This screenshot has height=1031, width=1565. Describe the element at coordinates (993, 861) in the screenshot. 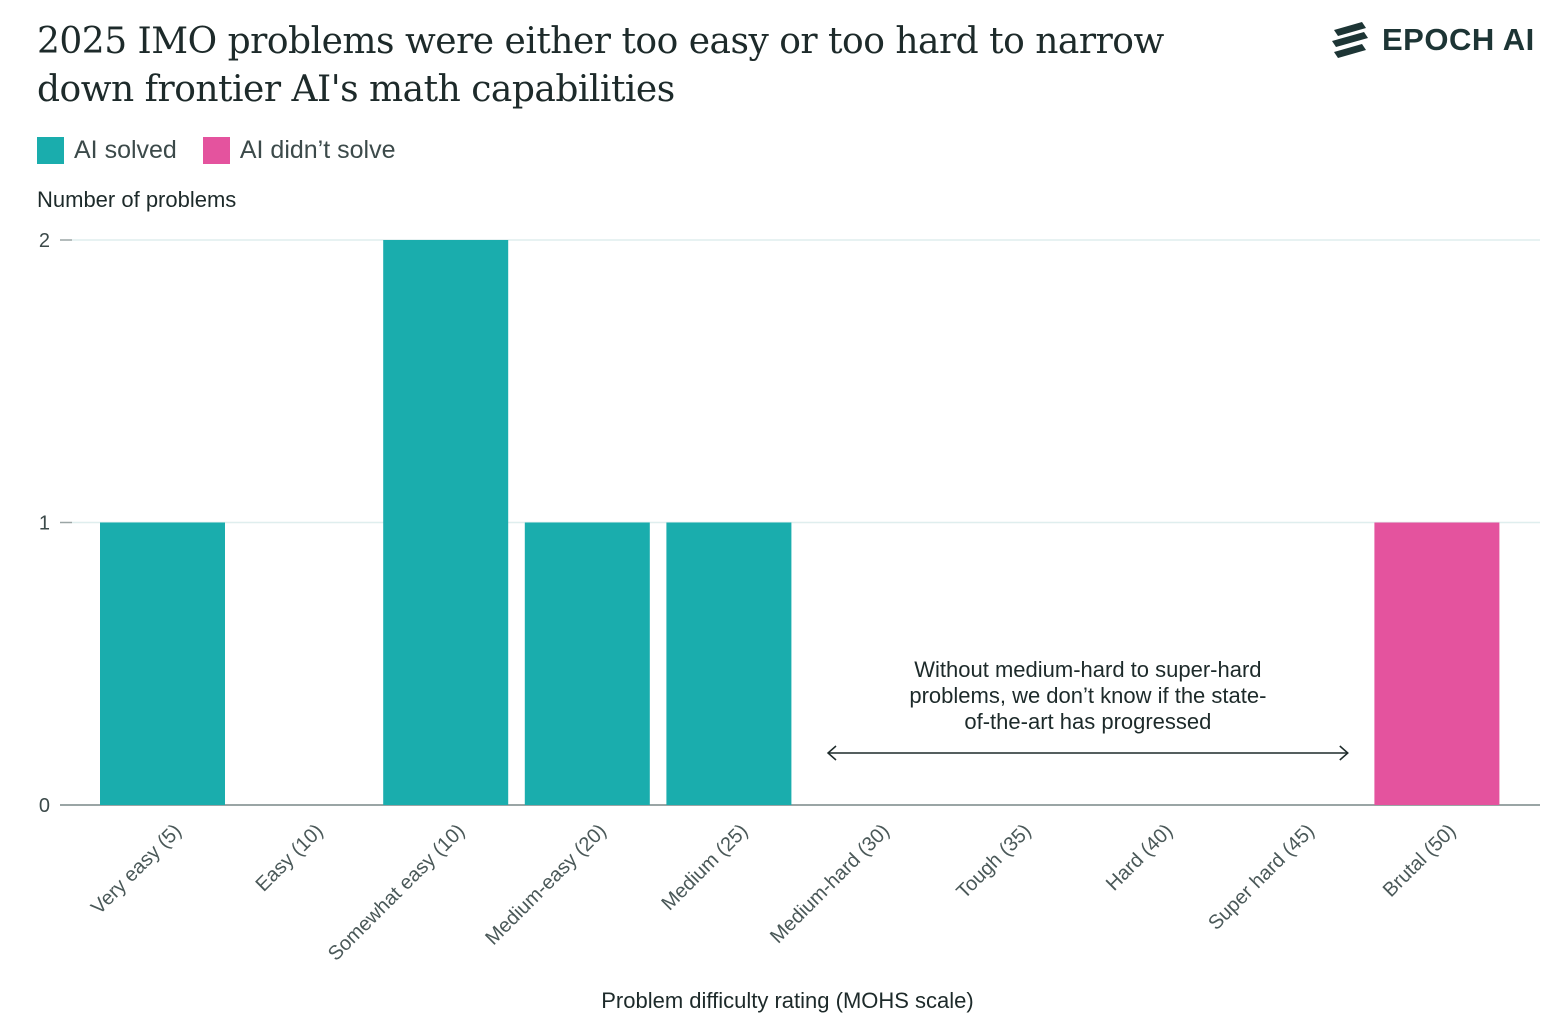

I see `x-tick-label: Tough (35)` at that location.